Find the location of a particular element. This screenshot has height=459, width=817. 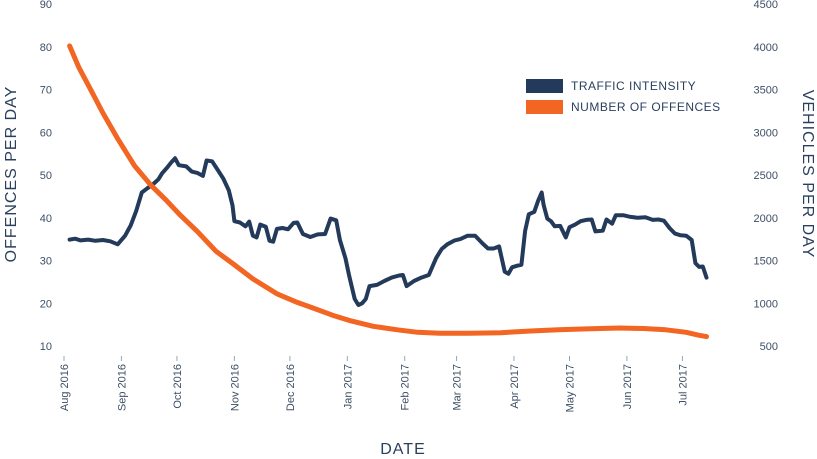

x-tick-label: Nov 2016 is located at coordinates (235, 387).